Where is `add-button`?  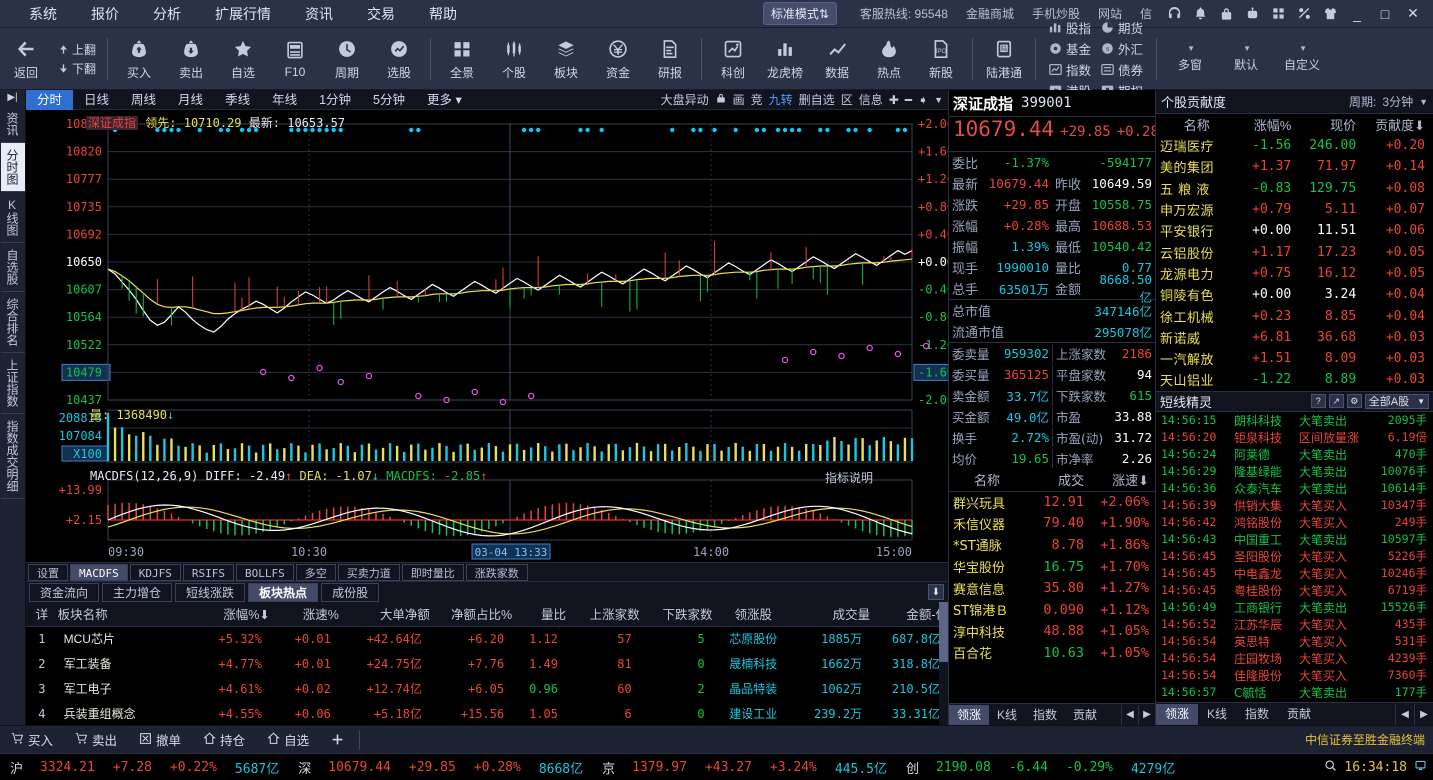
add-button is located at coordinates (337, 739).